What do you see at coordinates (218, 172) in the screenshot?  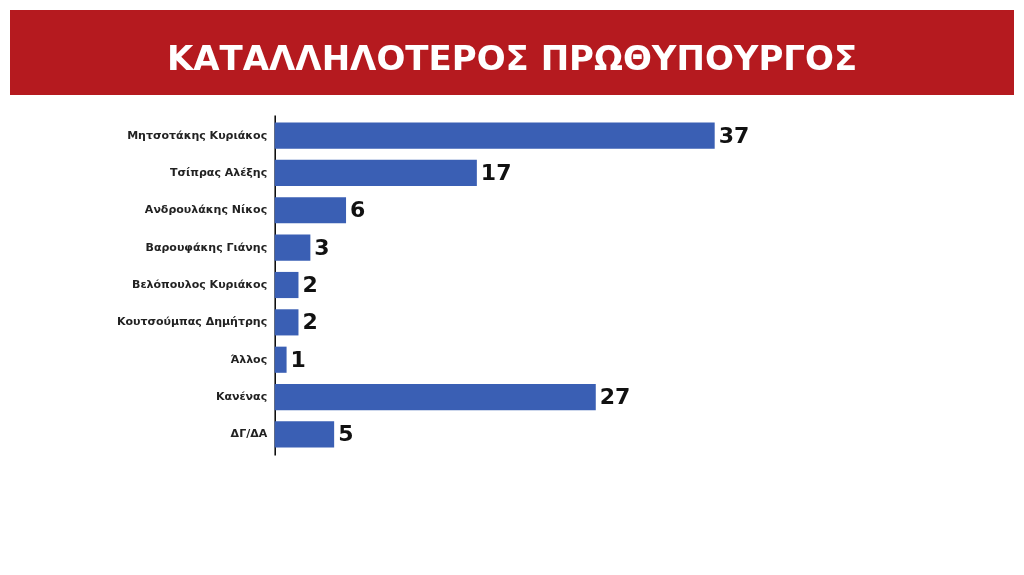 I see `y-tick-label: Τσίπρας Αλέξης` at bounding box center [218, 172].